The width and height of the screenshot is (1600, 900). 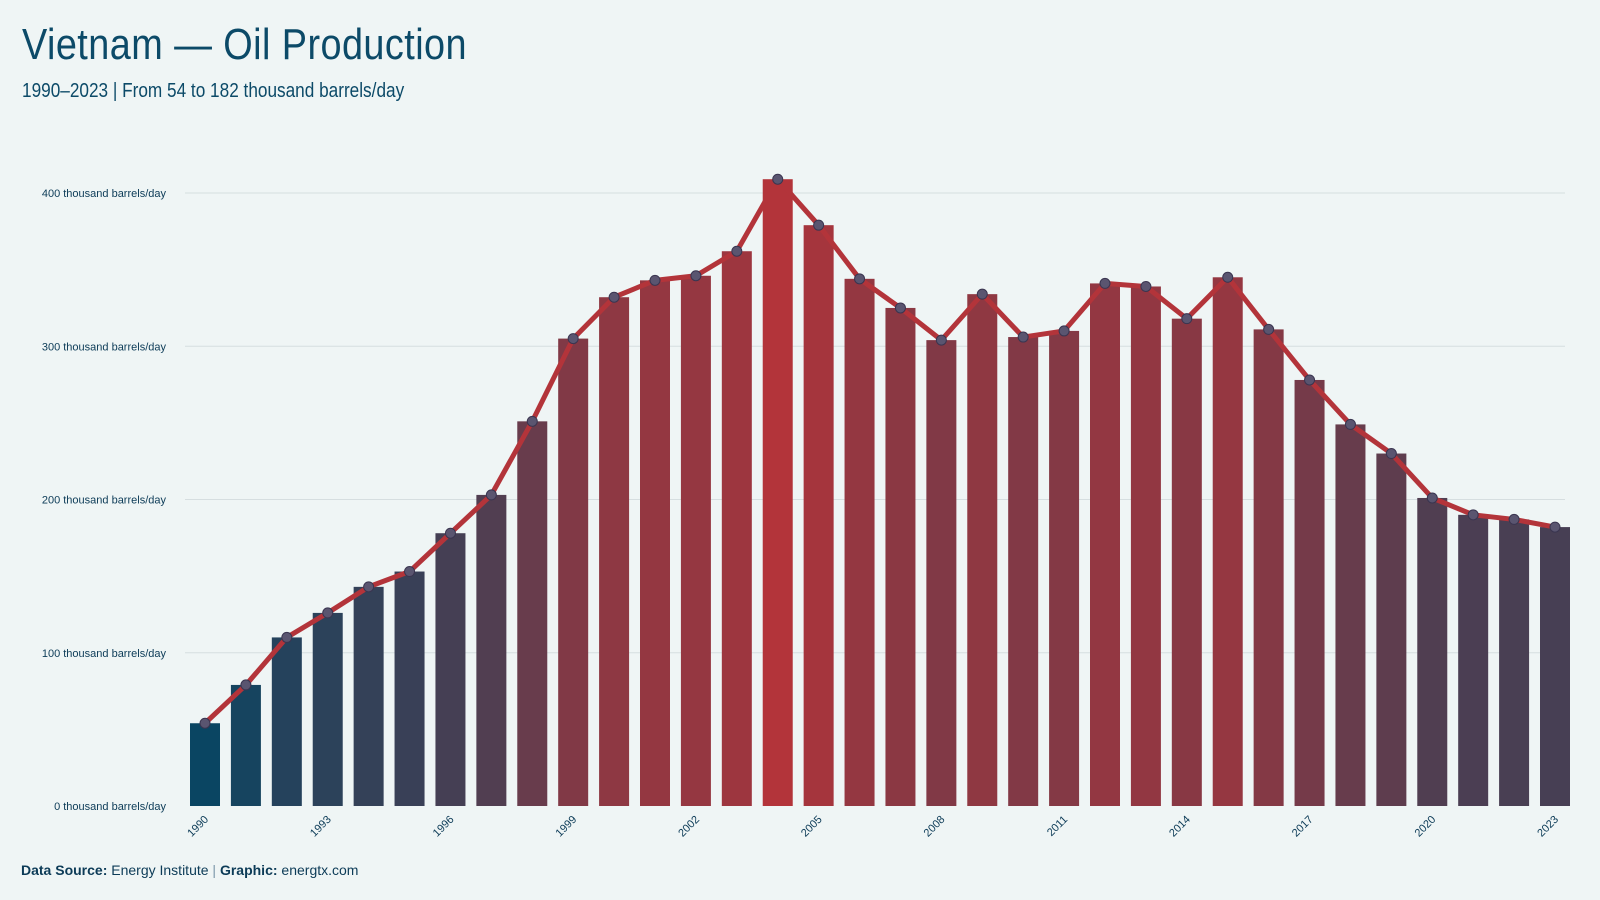 What do you see at coordinates (900, 556) in the screenshot?
I see `bar-2007` at bounding box center [900, 556].